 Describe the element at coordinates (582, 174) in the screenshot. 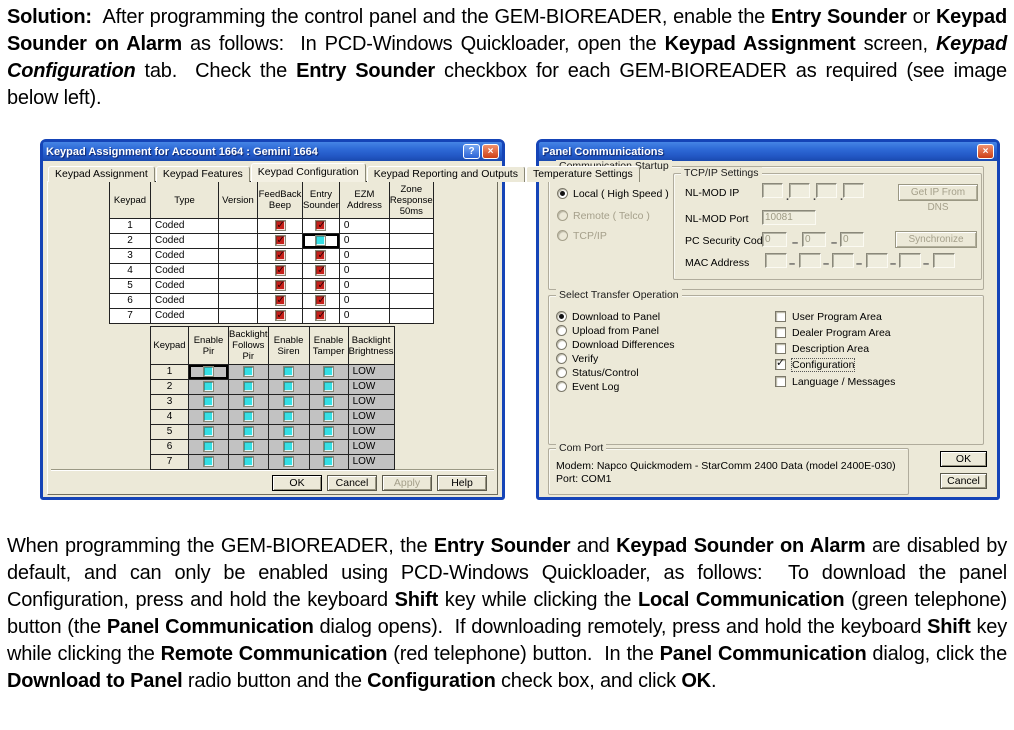

I see `tab-temperature-settings: Temperature Settings` at that location.